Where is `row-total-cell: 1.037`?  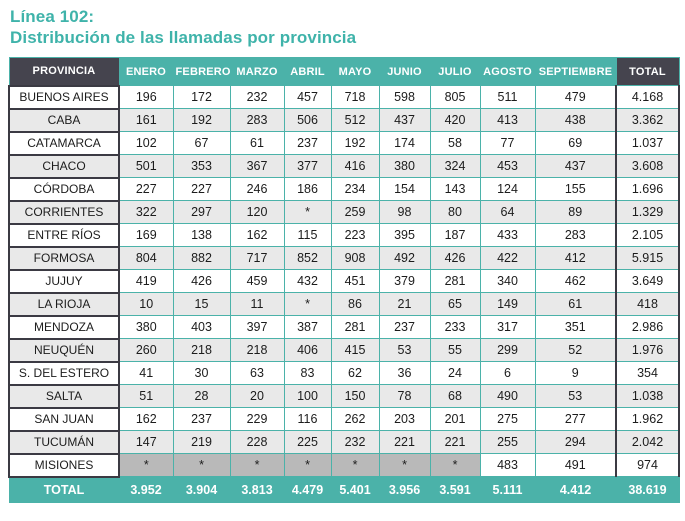 row-total-cell: 1.037 is located at coordinates (647, 143).